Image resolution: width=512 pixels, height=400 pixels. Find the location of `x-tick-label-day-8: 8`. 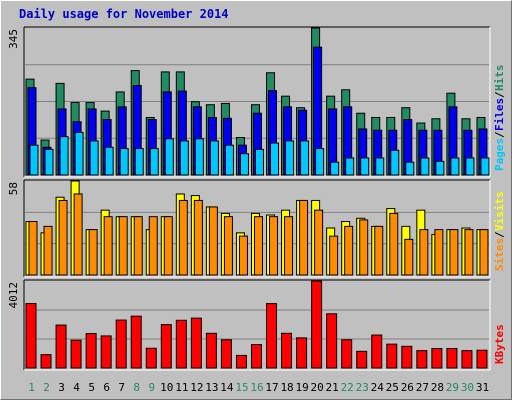

x-tick-label-day-8: 8 is located at coordinates (136, 387).